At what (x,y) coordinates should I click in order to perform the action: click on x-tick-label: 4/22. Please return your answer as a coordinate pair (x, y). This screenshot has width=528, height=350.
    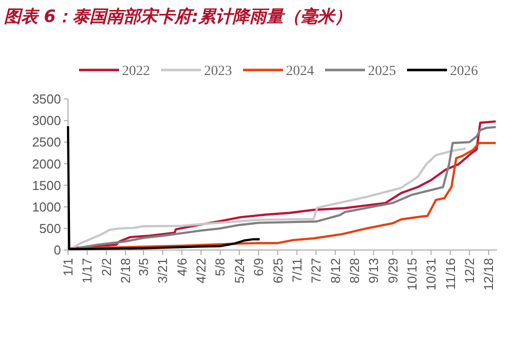
    Looking at the image, I should click on (201, 271).